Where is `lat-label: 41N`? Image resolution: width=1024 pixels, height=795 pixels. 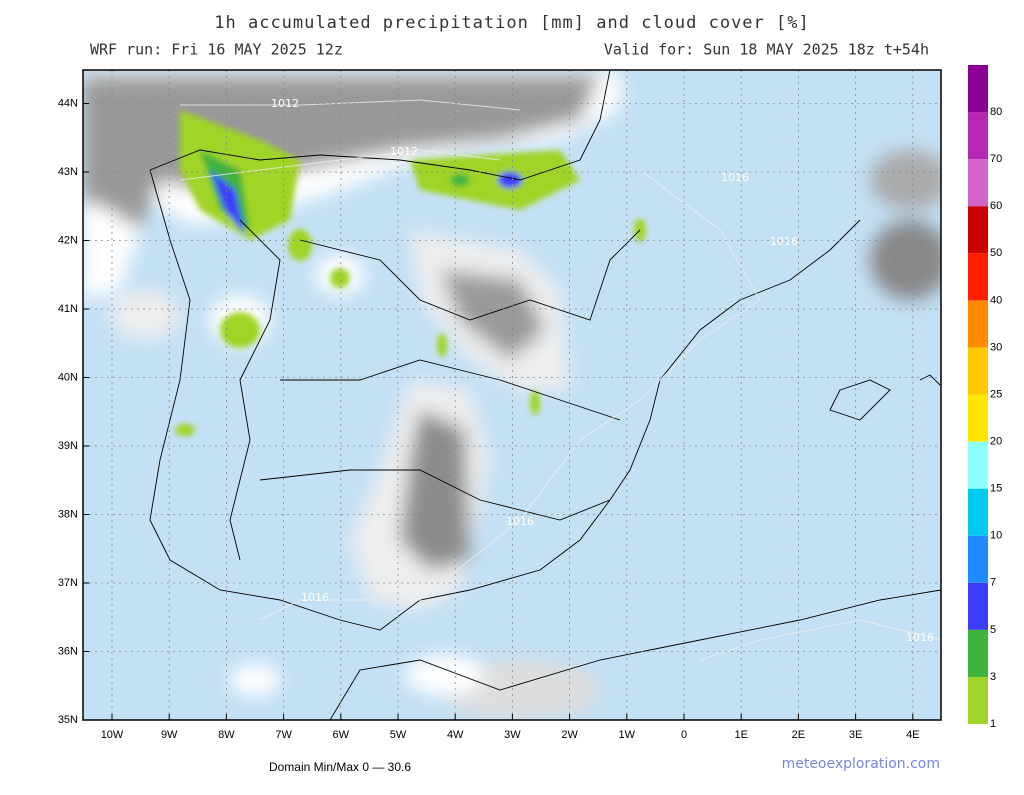 lat-label: 41N is located at coordinates (68, 309).